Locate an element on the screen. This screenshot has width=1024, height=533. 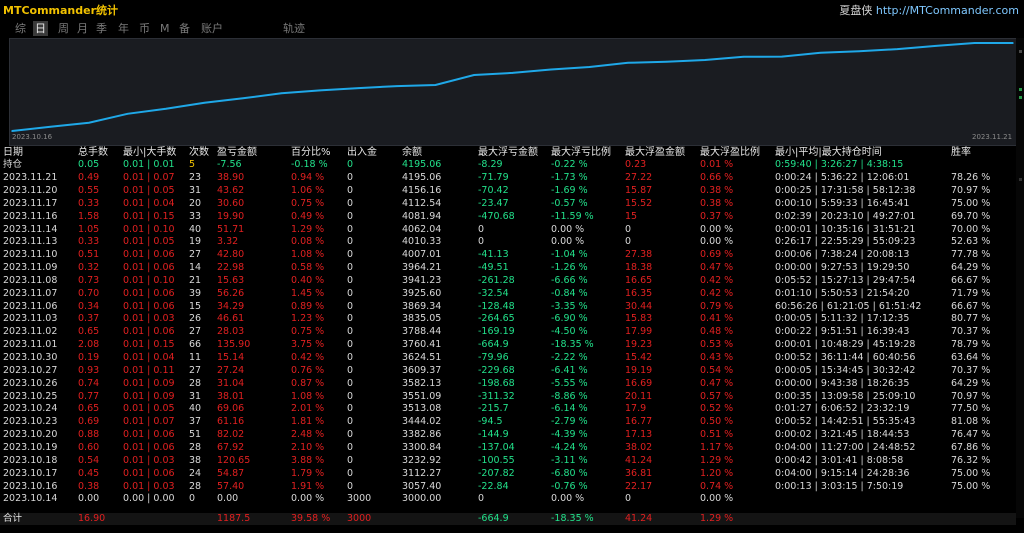
tab-6: 币 is located at coordinates (144, 28).